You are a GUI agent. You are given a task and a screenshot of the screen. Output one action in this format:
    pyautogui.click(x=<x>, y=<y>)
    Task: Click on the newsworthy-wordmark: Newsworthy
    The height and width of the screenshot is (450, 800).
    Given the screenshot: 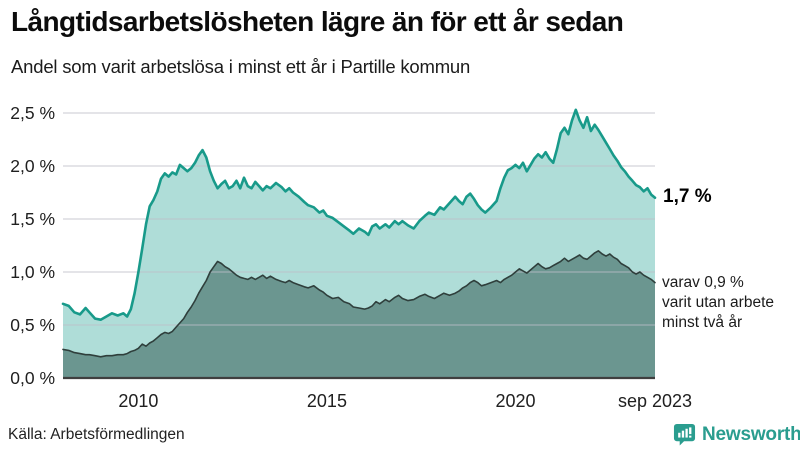 What is the action you would take?
    pyautogui.click(x=751, y=434)
    